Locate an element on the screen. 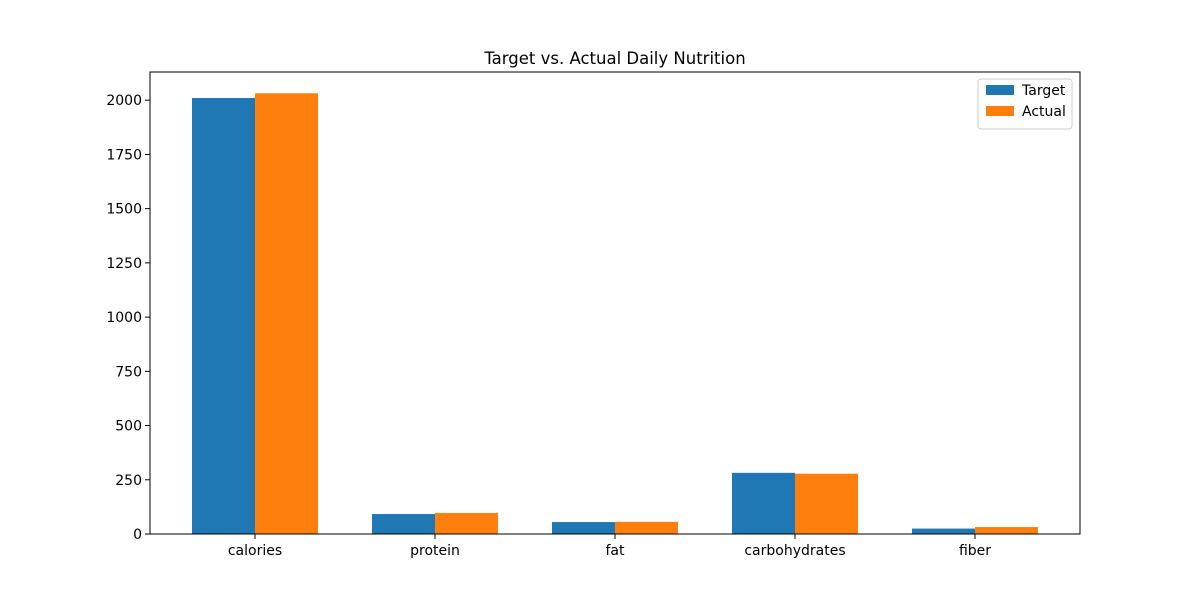  legend-label-actual: Actual is located at coordinates (1044, 112).